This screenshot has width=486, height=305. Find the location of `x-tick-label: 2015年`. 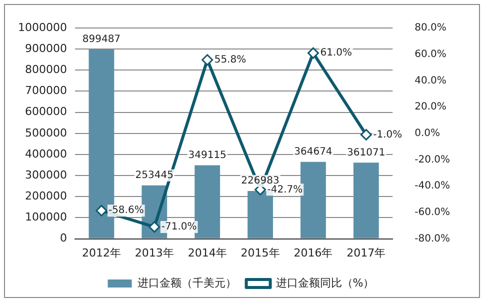

x-tick-label: 2015年 is located at coordinates (260, 253).